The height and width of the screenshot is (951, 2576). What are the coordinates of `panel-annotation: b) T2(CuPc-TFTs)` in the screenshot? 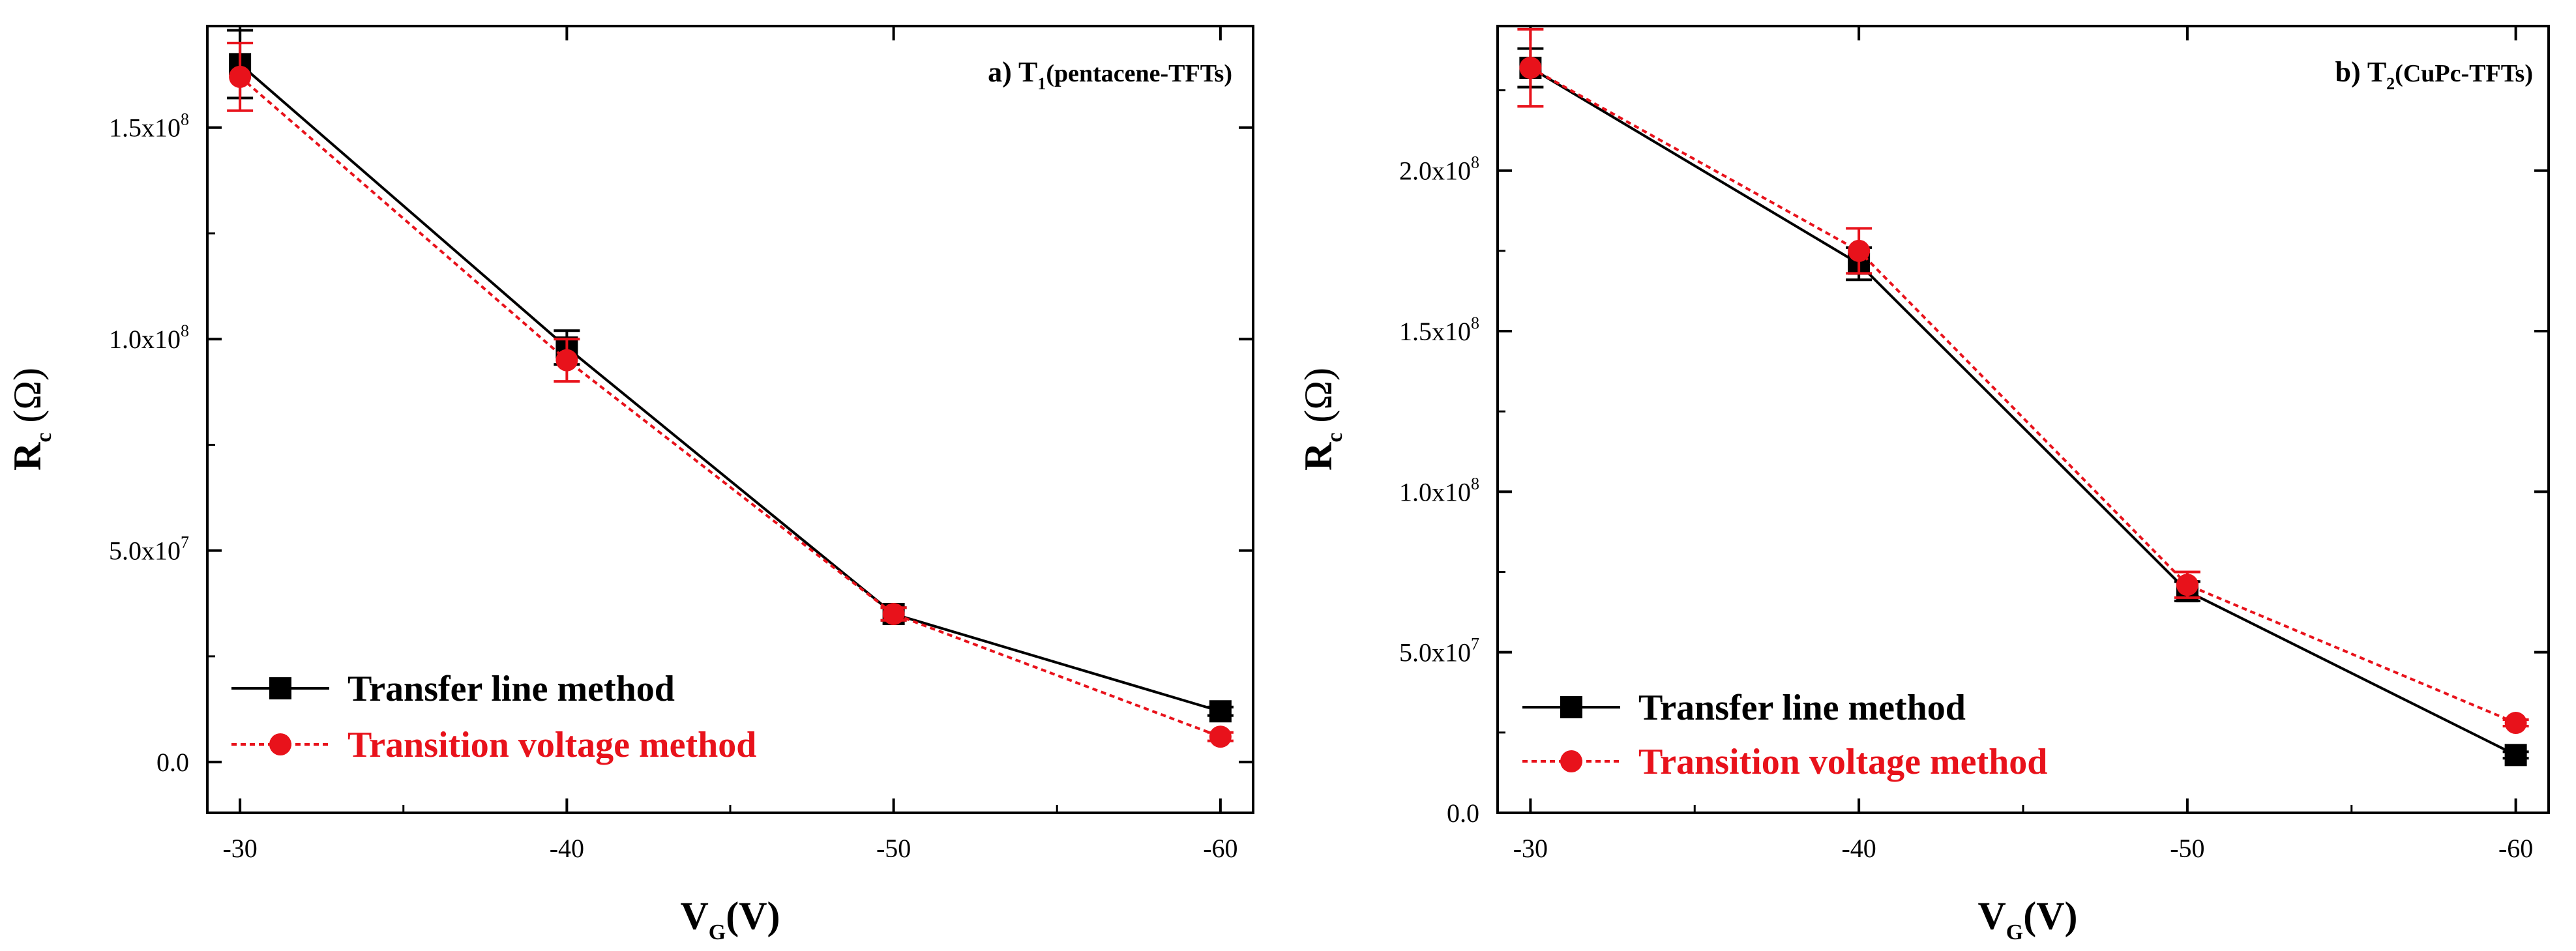 It's located at (2434, 74).